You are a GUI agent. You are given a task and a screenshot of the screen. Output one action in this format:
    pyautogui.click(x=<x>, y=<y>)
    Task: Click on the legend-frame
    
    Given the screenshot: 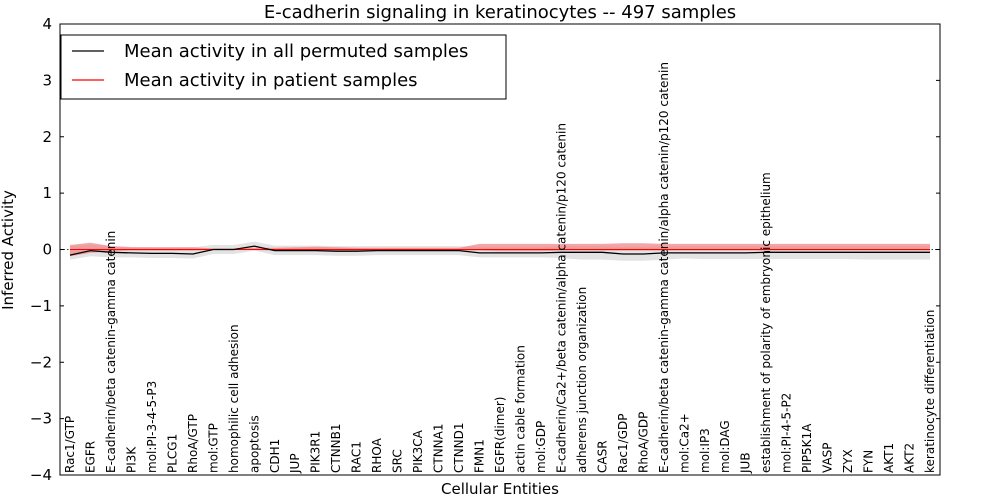 What is the action you would take?
    pyautogui.click(x=283, y=67)
    